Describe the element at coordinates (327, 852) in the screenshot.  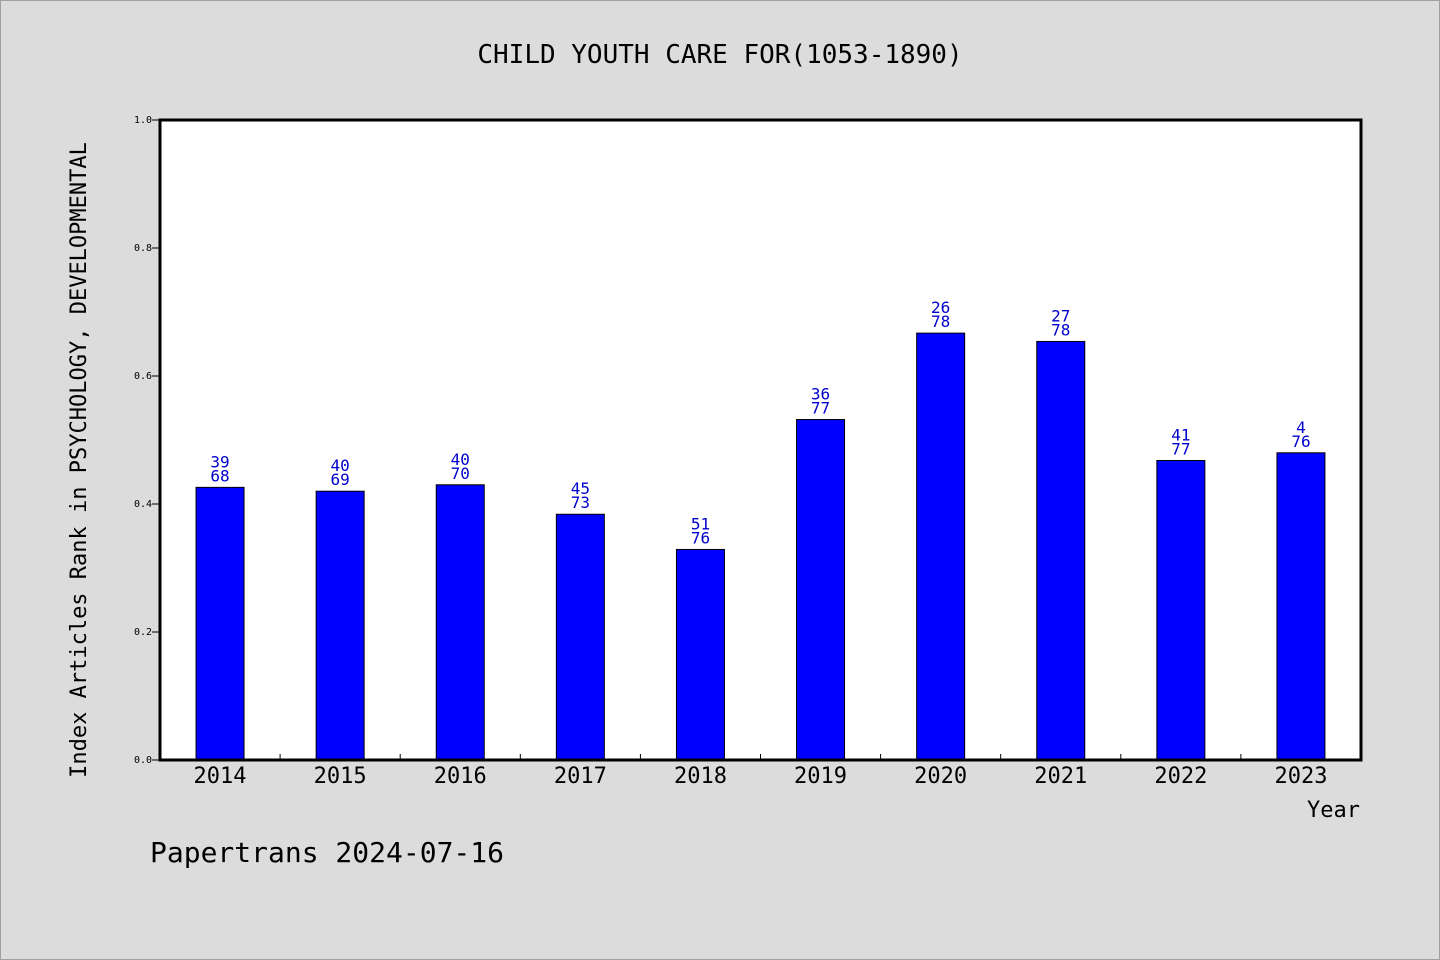
I see `footer-text: Papertrans 2024-07-16` at that location.